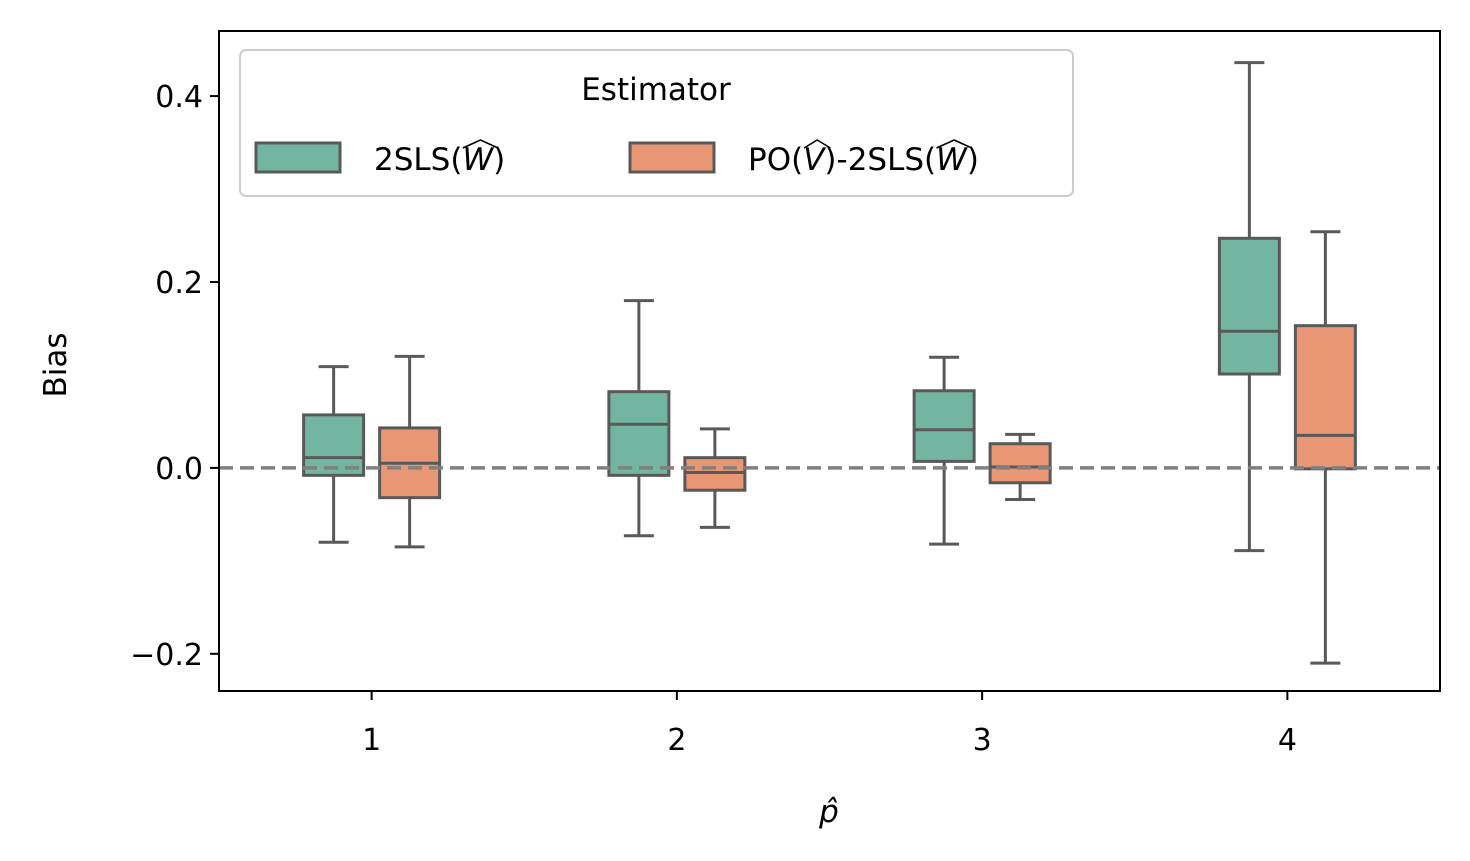  I want to click on box-po-2sls-p1, so click(410, 451).